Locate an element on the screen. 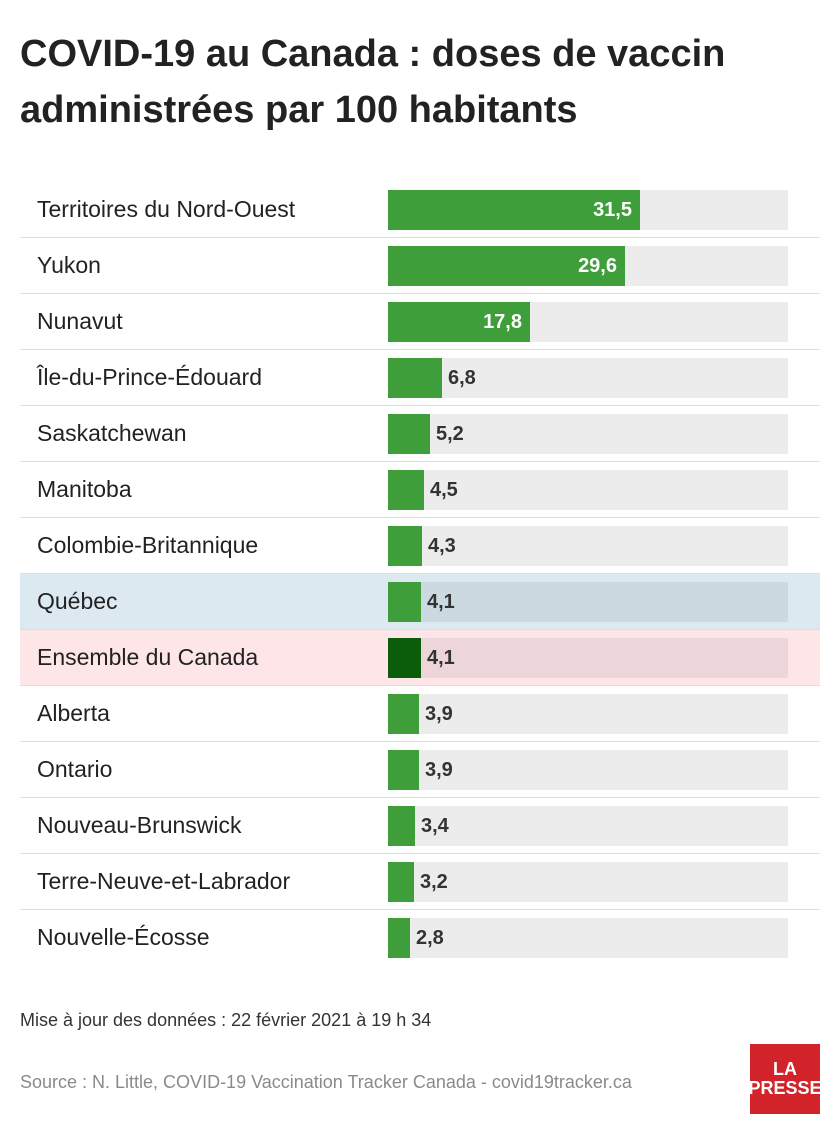 The width and height of the screenshot is (840, 1140). chart-row: Terre-Neuve-et-Labrador 3,2 is located at coordinates (420, 882).